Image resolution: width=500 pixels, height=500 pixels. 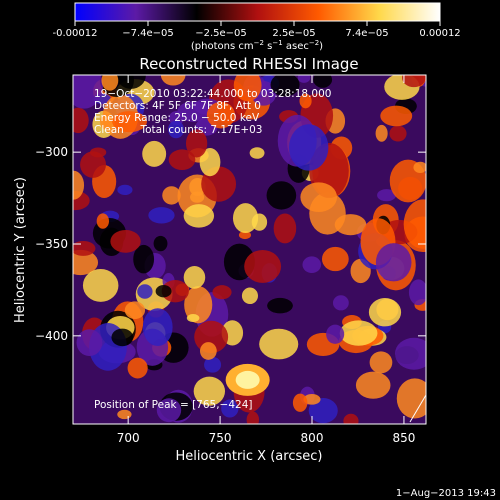 What do you see at coordinates (221, 33) in the screenshot?
I see `colorbar-tick-label: −2.5e−05` at bounding box center [221, 33].